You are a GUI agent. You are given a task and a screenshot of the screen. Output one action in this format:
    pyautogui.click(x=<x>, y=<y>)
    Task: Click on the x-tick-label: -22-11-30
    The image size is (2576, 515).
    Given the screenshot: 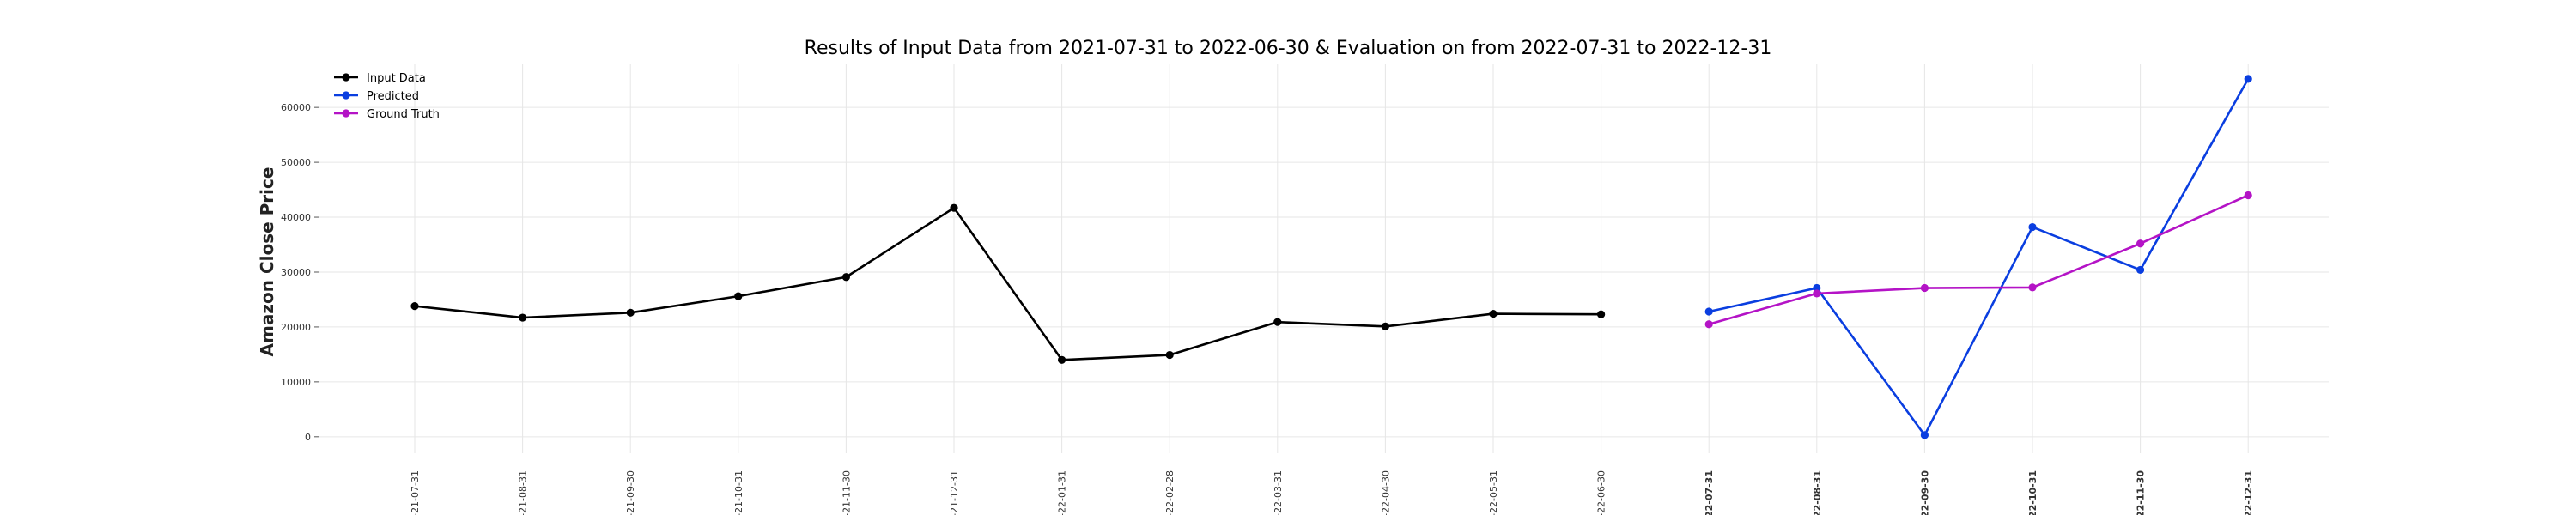 What is the action you would take?
    pyautogui.click(x=2141, y=492)
    